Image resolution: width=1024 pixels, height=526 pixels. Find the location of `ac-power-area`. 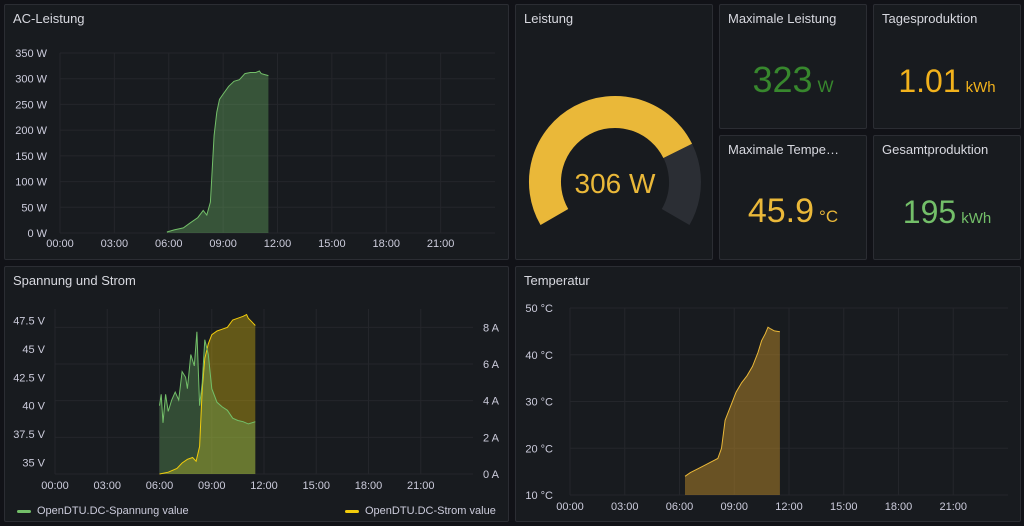

ac-power-area is located at coordinates (217, 152).